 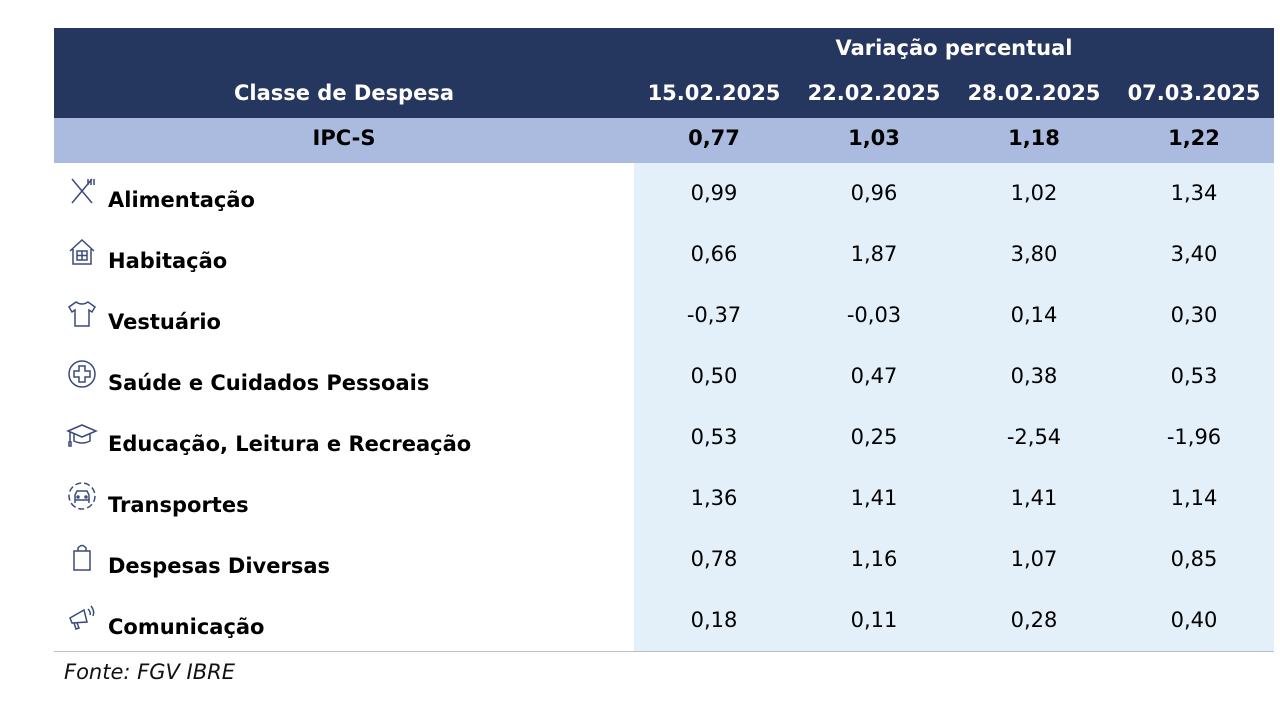 What do you see at coordinates (1194, 254) in the screenshot?
I see `row-value: 3,40` at bounding box center [1194, 254].